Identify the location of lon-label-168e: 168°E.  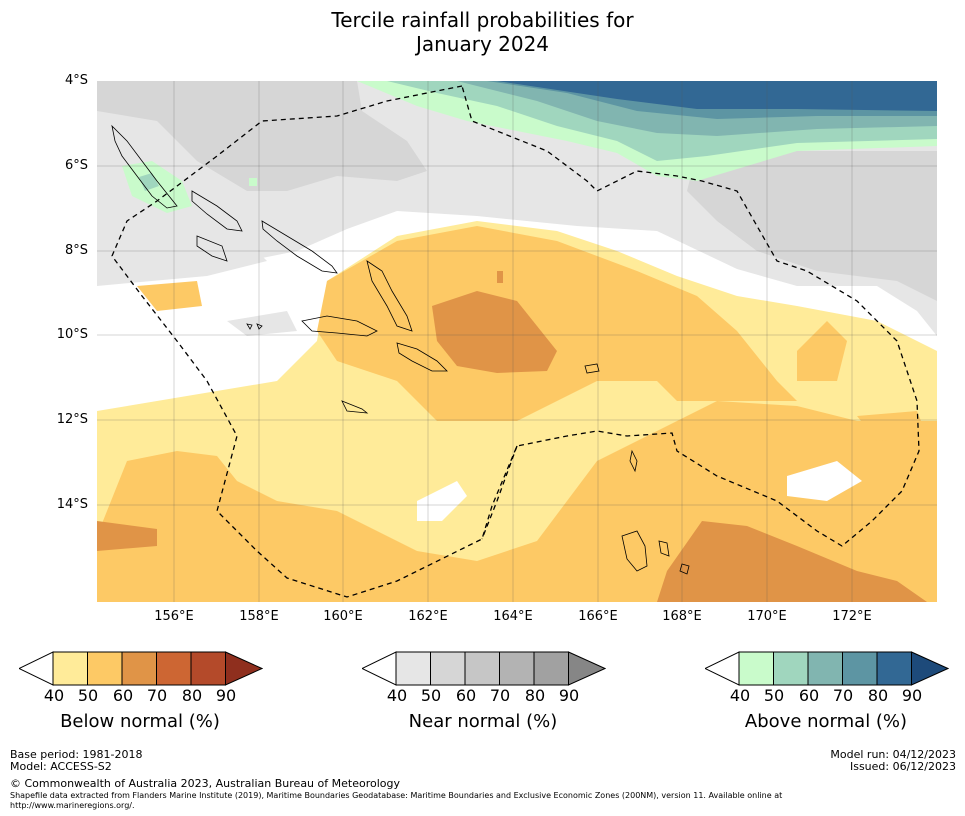
(682, 616).